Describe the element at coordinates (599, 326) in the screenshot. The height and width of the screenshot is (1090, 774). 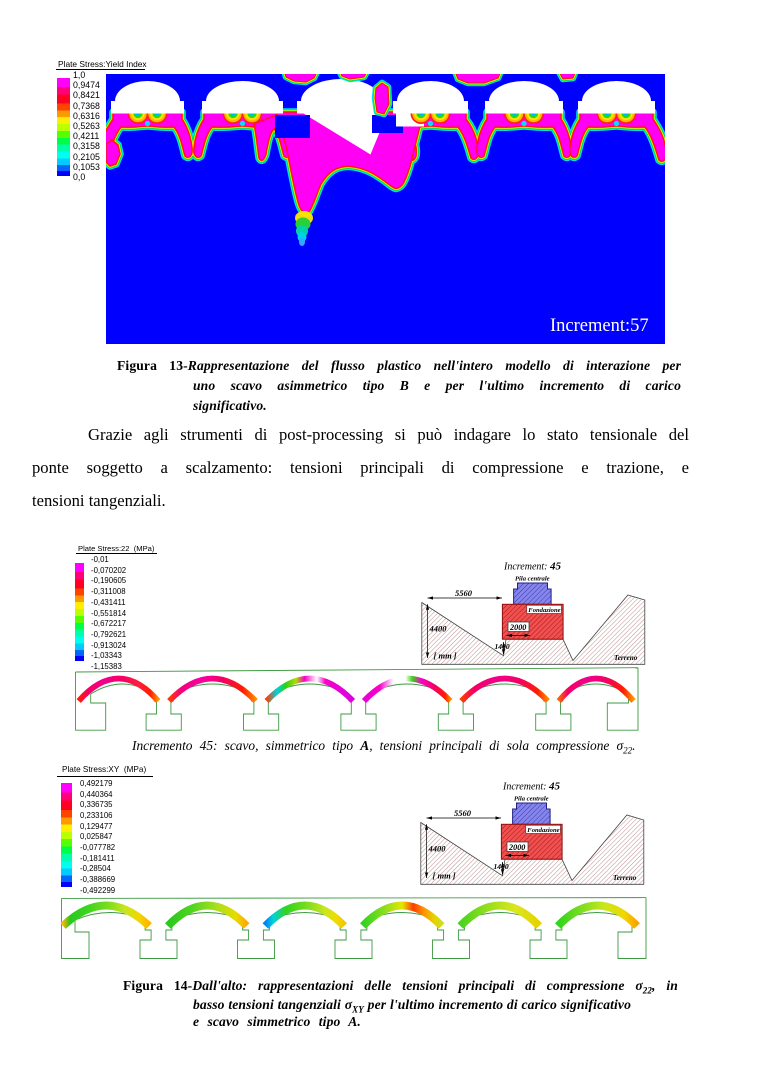
I see `svg-text: Increment:57` at that location.